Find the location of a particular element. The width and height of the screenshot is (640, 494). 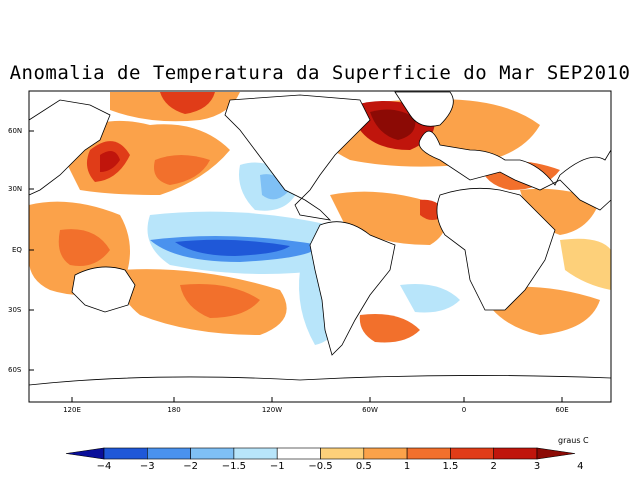

lat-label-30s: 30S is located at coordinates (15, 310).